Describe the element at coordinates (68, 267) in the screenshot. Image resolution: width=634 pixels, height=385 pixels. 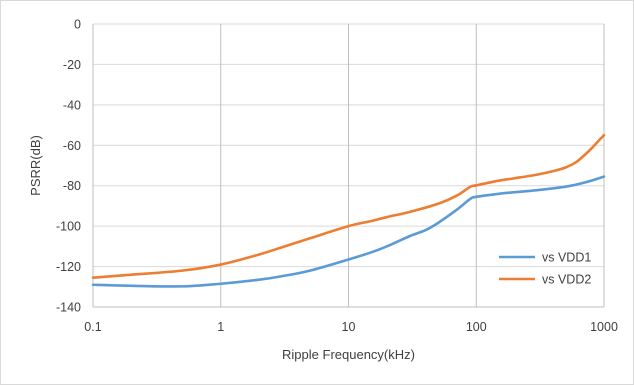
I see `y-tick-label: -120` at that location.